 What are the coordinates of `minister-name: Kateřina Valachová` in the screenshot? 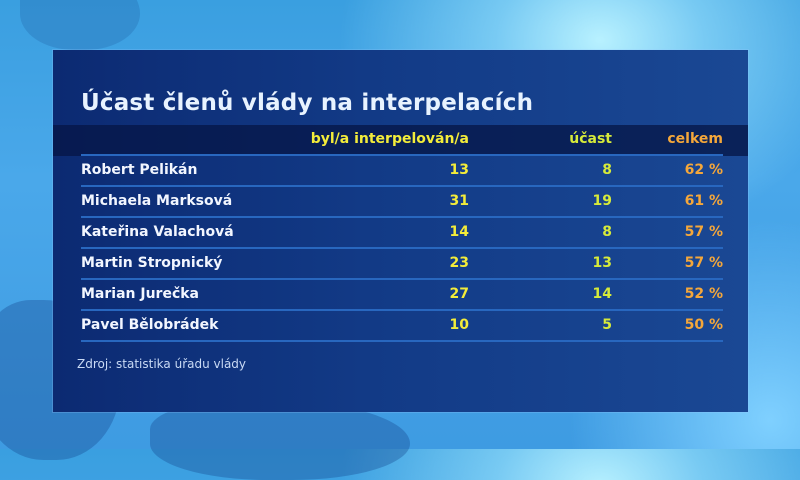 It's located at (157, 232).